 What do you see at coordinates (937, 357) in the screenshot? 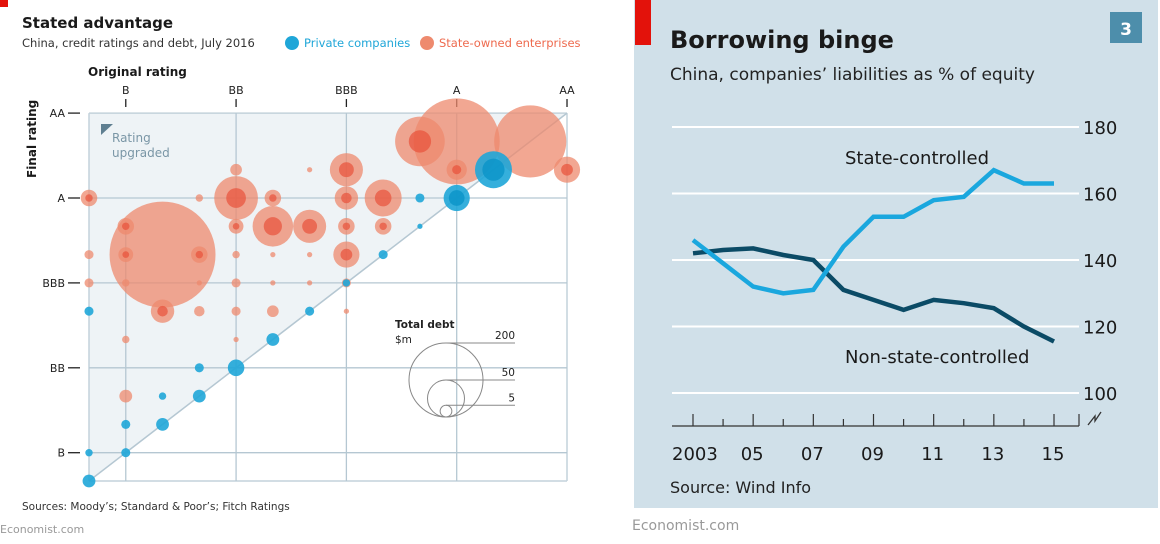
I see `label-non-state-controlled: Non-state-controlled` at bounding box center [937, 357].